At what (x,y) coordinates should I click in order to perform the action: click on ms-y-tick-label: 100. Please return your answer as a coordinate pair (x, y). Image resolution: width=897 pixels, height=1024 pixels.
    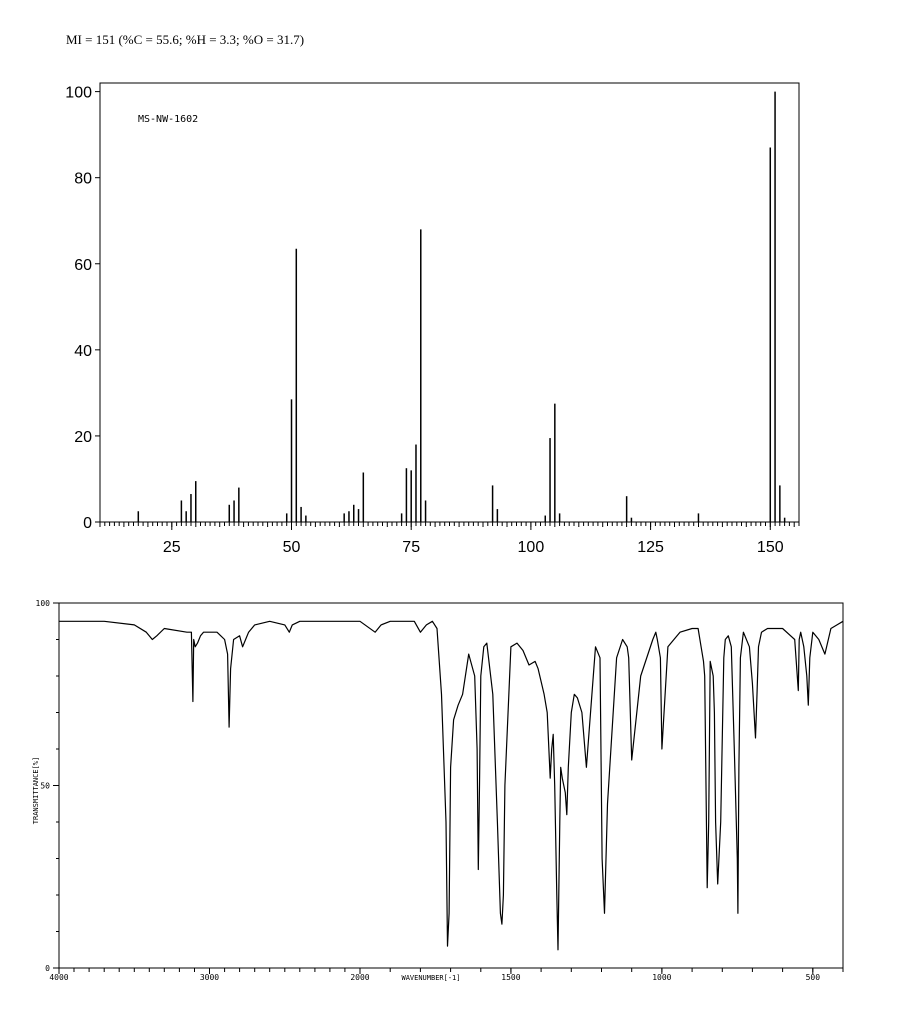
    Looking at the image, I should click on (78, 93).